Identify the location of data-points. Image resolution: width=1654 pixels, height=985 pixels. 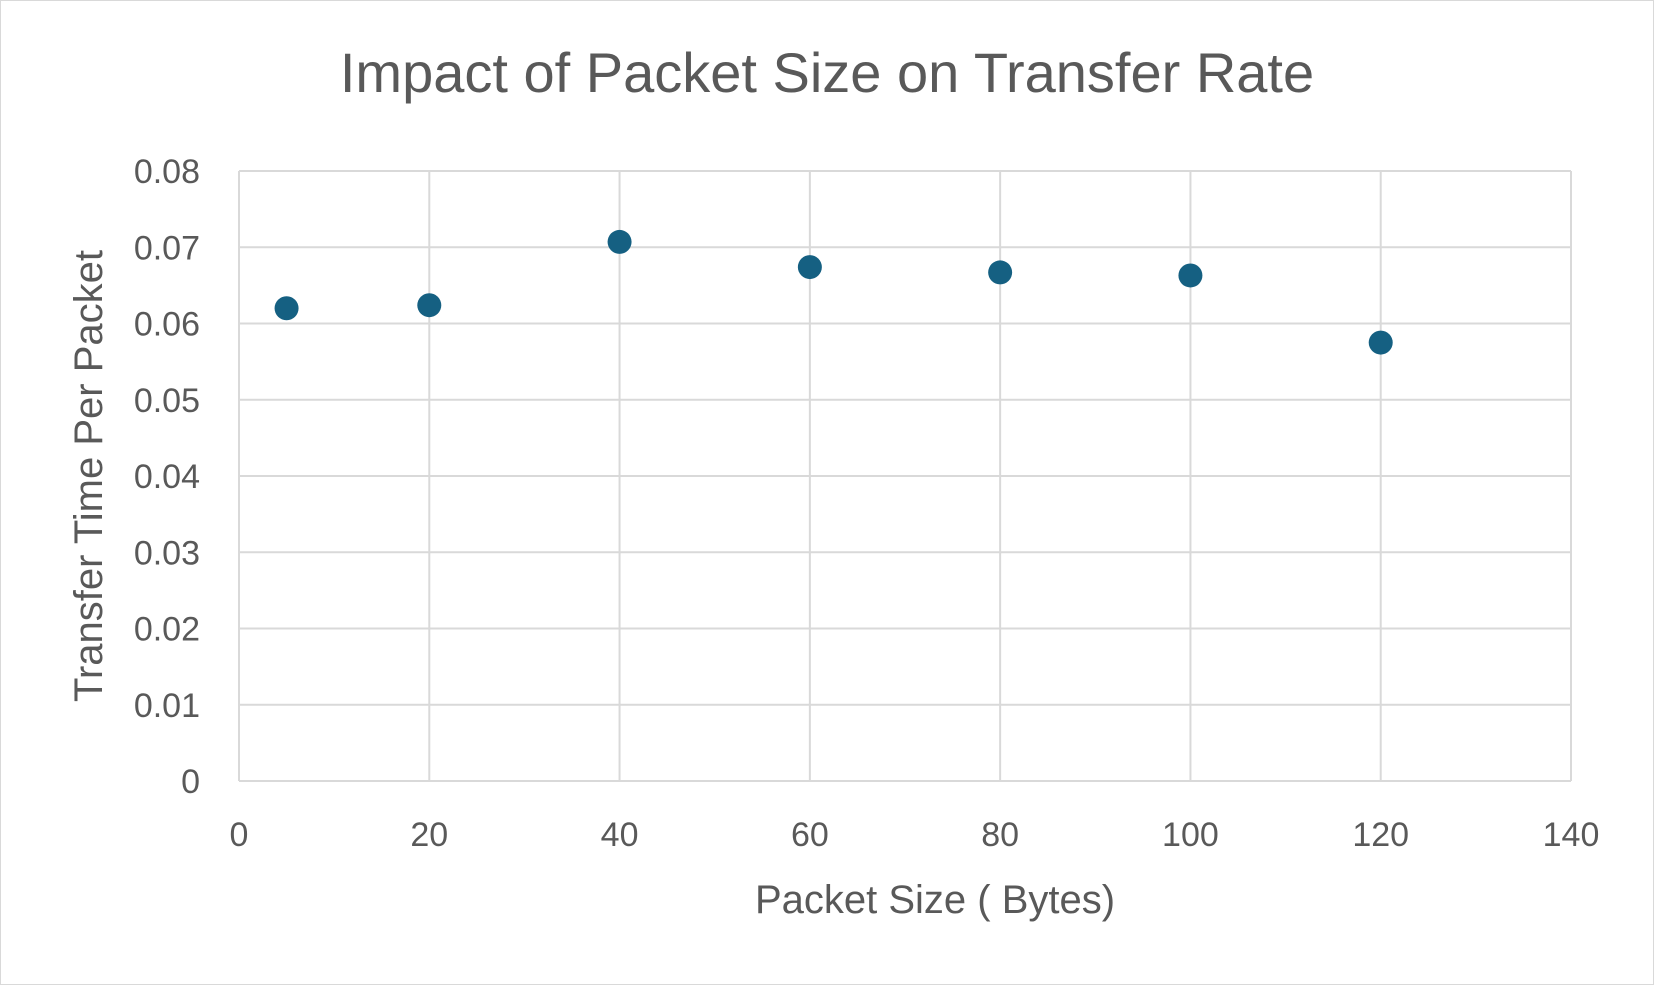
(833, 292).